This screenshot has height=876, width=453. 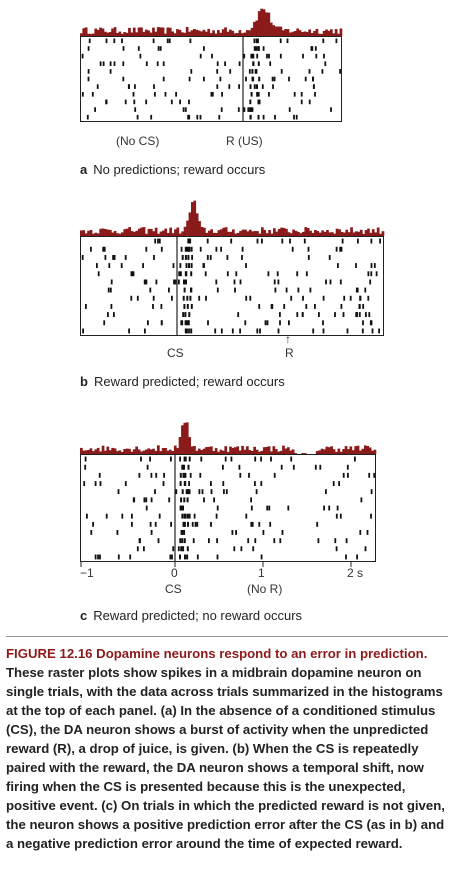 What do you see at coordinates (172, 169) in the screenshot?
I see `caption-a: a No predictions; reward occurs` at bounding box center [172, 169].